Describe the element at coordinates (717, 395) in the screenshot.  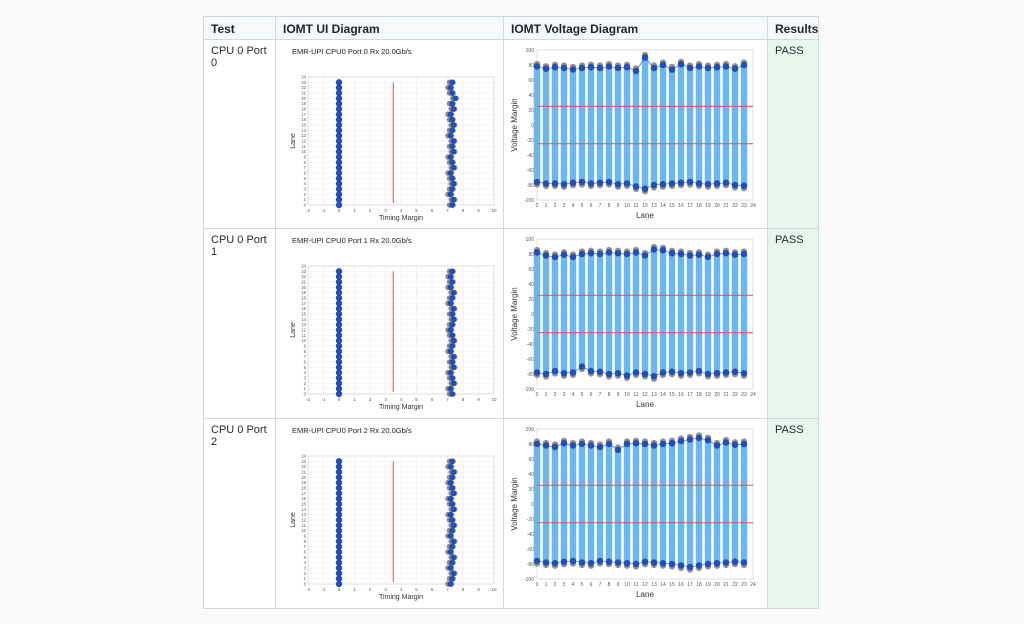
I see `x-tick-label: 20` at that location.